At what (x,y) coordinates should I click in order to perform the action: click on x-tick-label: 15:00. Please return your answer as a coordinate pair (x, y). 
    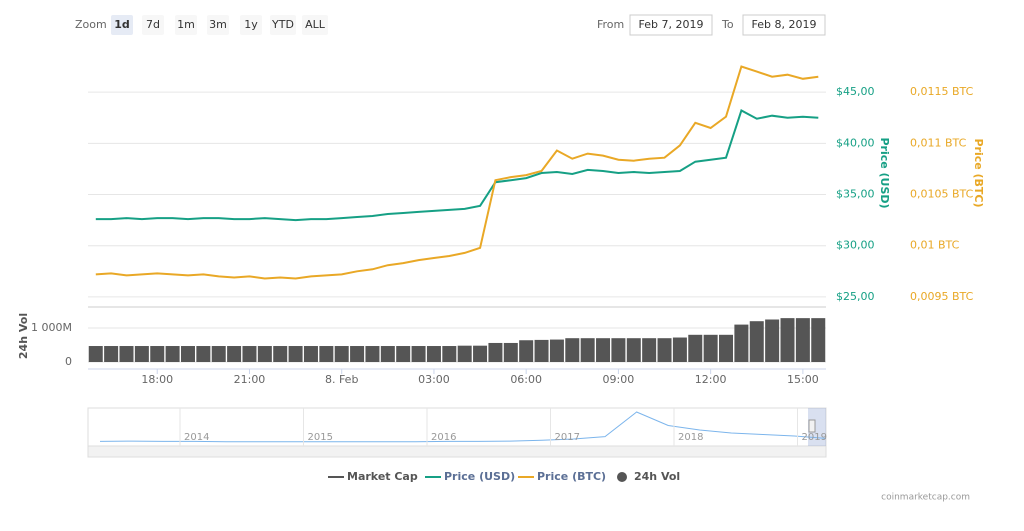
    Looking at the image, I should click on (803, 379).